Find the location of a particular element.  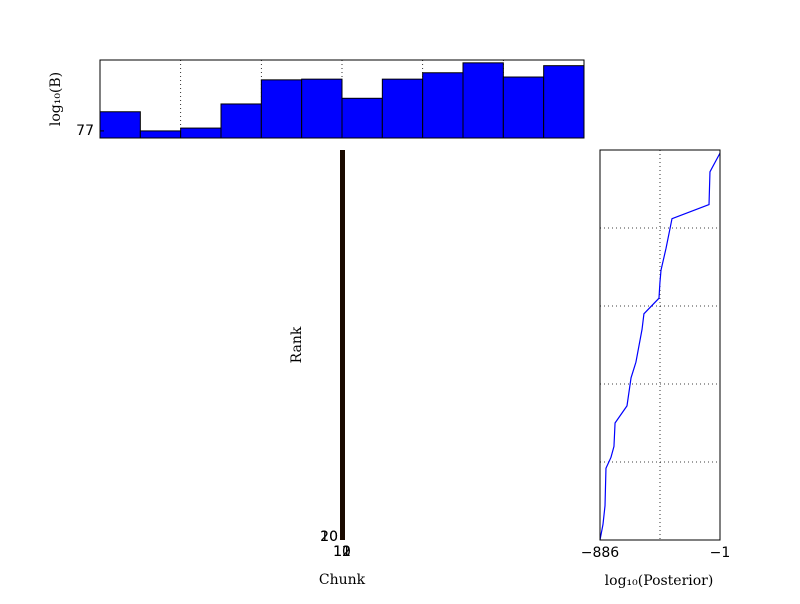

x-axis-label: Chunk is located at coordinates (342, 580).